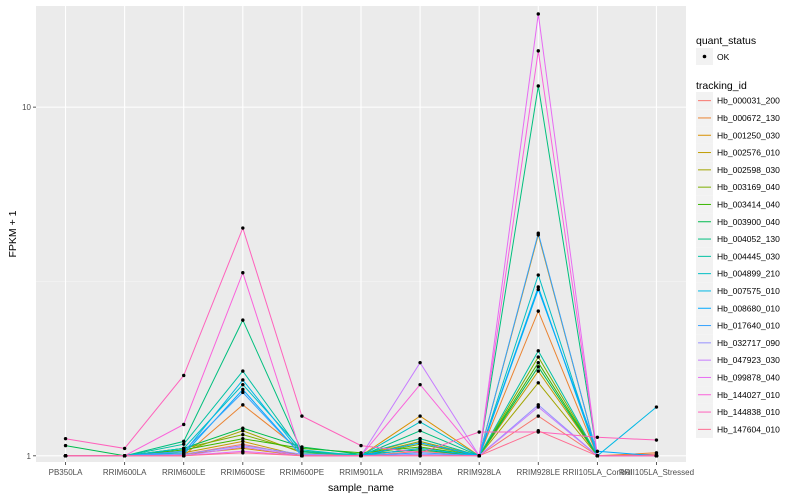 The image size is (800, 500). Describe the element at coordinates (656, 472) in the screenshot. I see `x-tick-label: RRII105LA_Stressed` at that location.